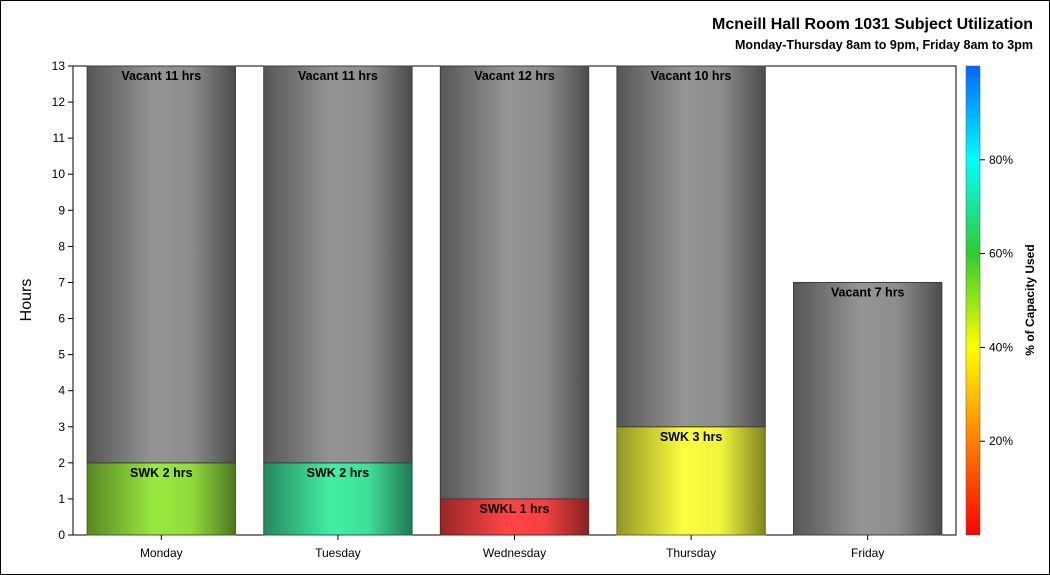 The height and width of the screenshot is (575, 1050). Describe the element at coordinates (514, 76) in the screenshot. I see `bar-segment-label: Vacant 12 hrs` at that location.